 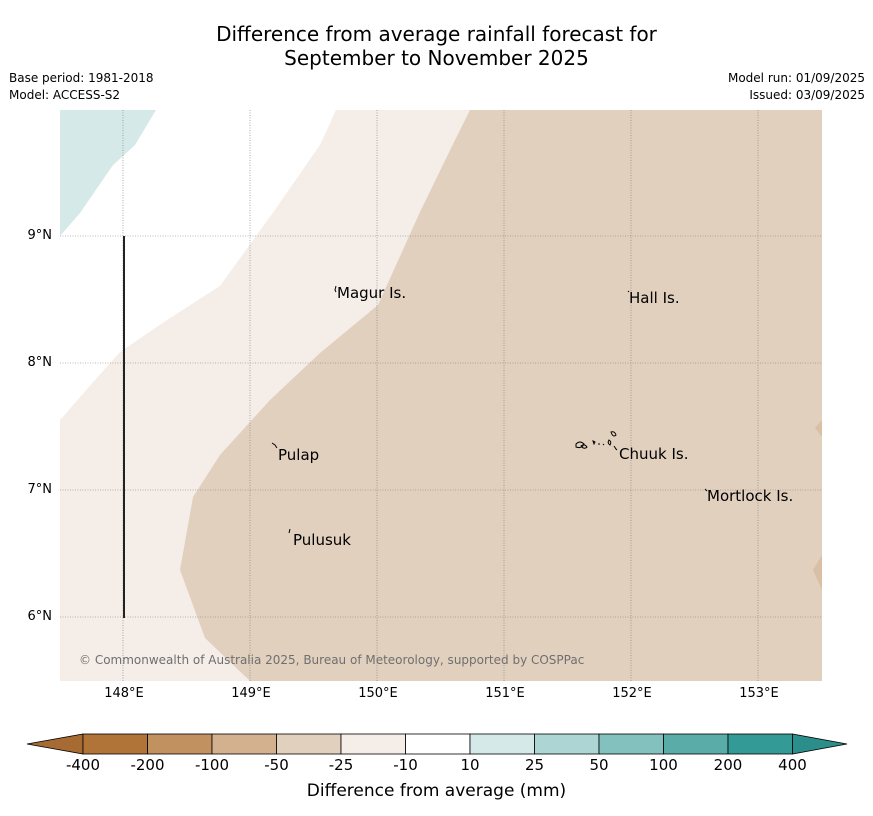 What do you see at coordinates (792, 765) in the screenshot?
I see `colorbar-tick-label: 400` at bounding box center [792, 765].